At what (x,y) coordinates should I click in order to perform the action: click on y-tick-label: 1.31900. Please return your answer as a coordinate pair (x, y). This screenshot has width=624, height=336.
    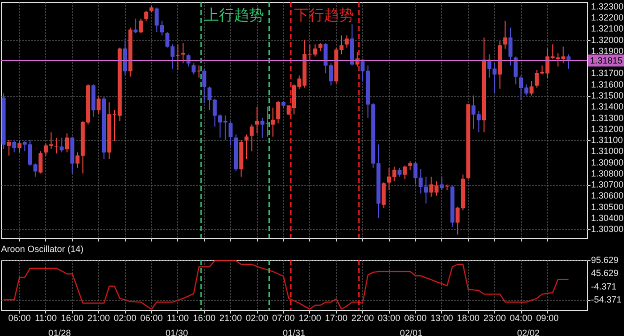
    Looking at the image, I should click on (607, 51).